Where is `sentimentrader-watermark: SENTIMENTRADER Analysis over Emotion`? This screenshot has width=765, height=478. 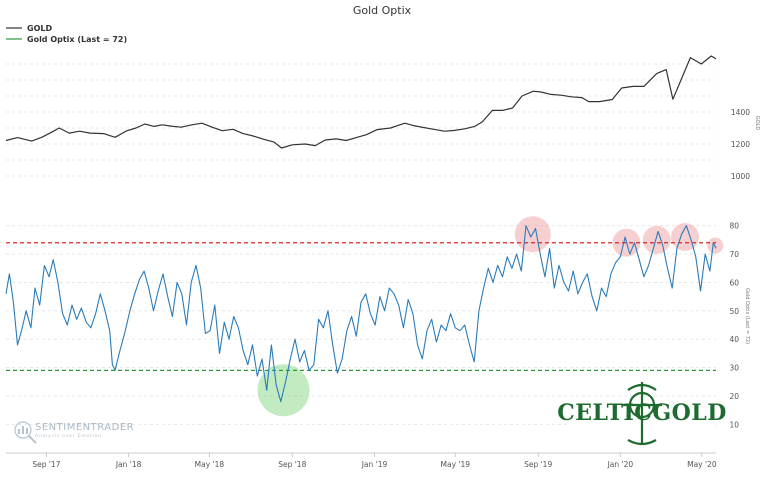
sentimentrader-watermark: SENTIMENTRADER Analysis over Emotion is located at coordinates (74, 432).